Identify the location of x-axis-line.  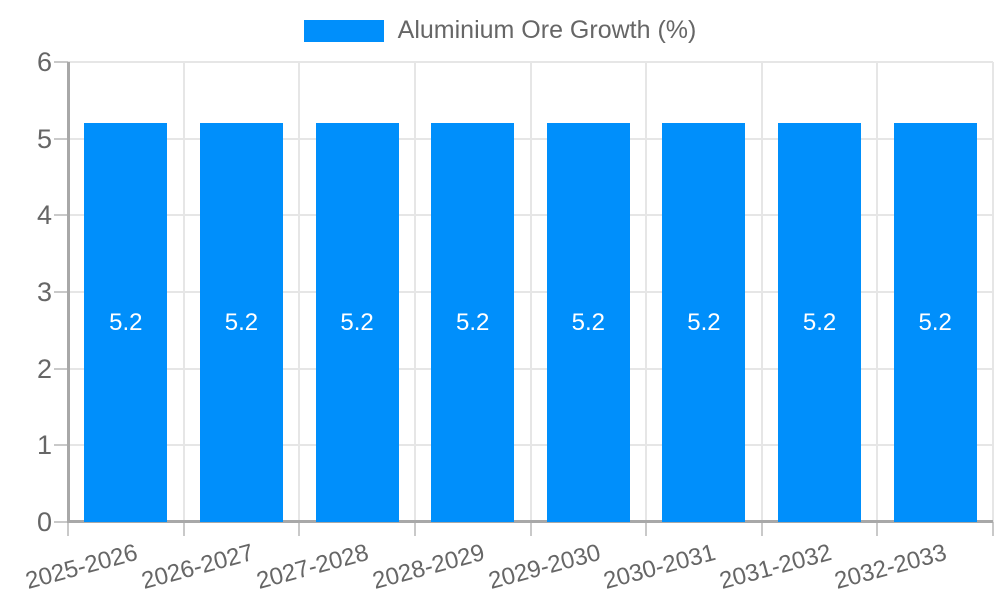
(530, 521).